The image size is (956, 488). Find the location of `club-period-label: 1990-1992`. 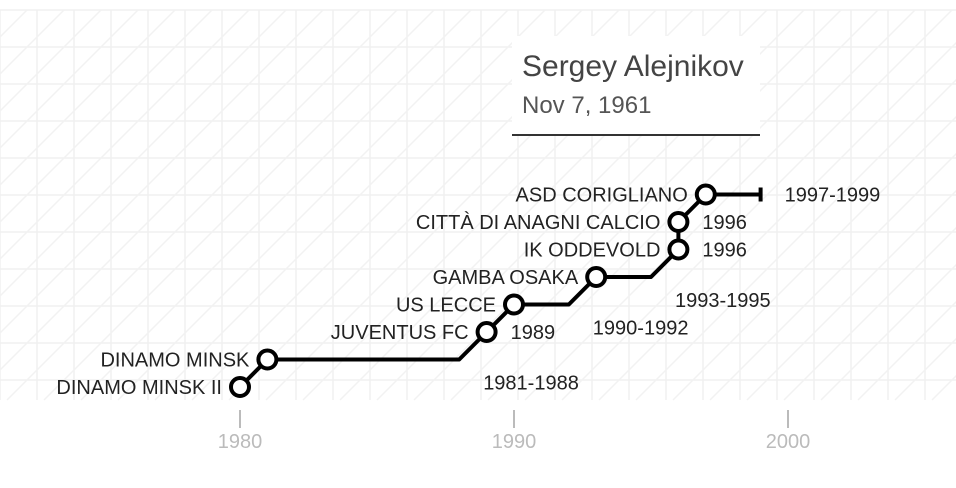

club-period-label: 1990-1992 is located at coordinates (641, 329).